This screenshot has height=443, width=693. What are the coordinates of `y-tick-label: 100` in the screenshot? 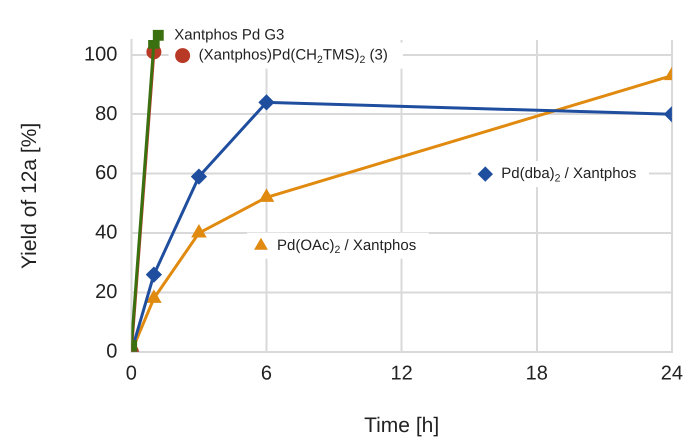 It's located at (101, 54).